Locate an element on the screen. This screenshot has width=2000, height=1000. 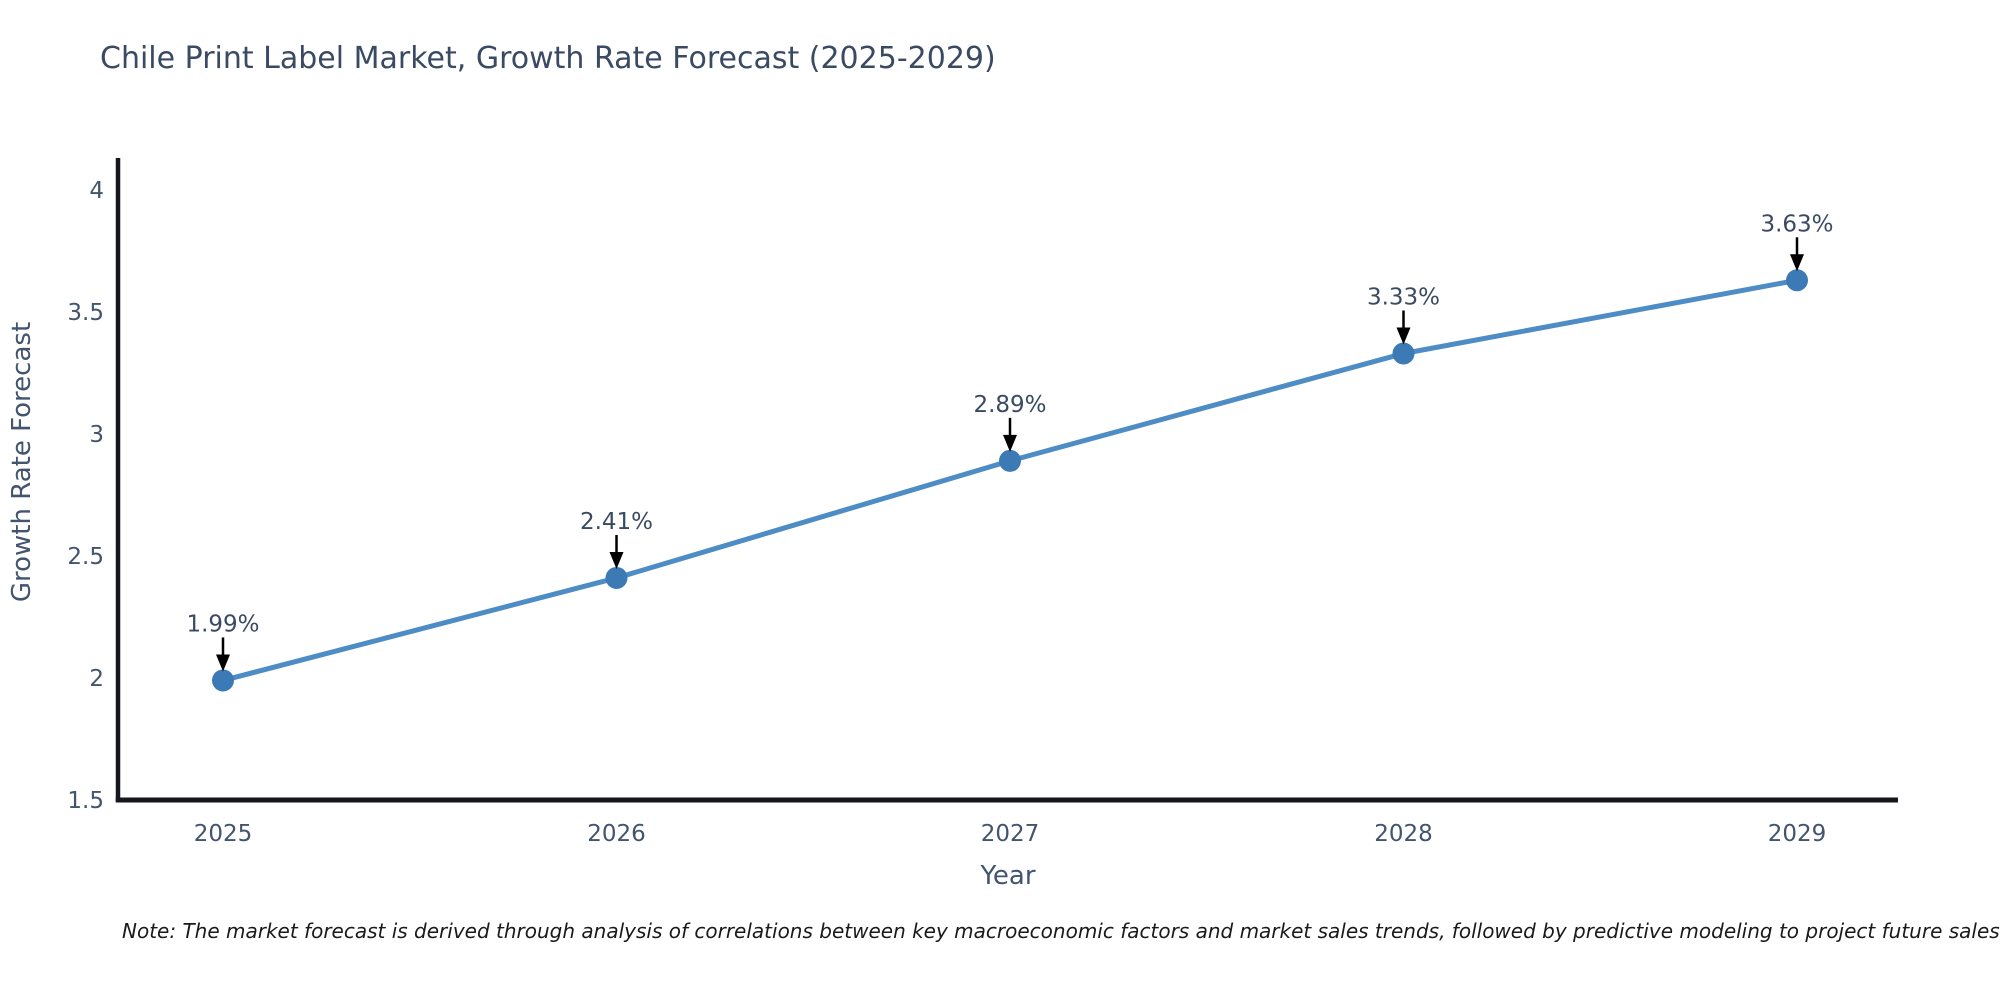
x-tick-label: 2029 is located at coordinates (1797, 834).